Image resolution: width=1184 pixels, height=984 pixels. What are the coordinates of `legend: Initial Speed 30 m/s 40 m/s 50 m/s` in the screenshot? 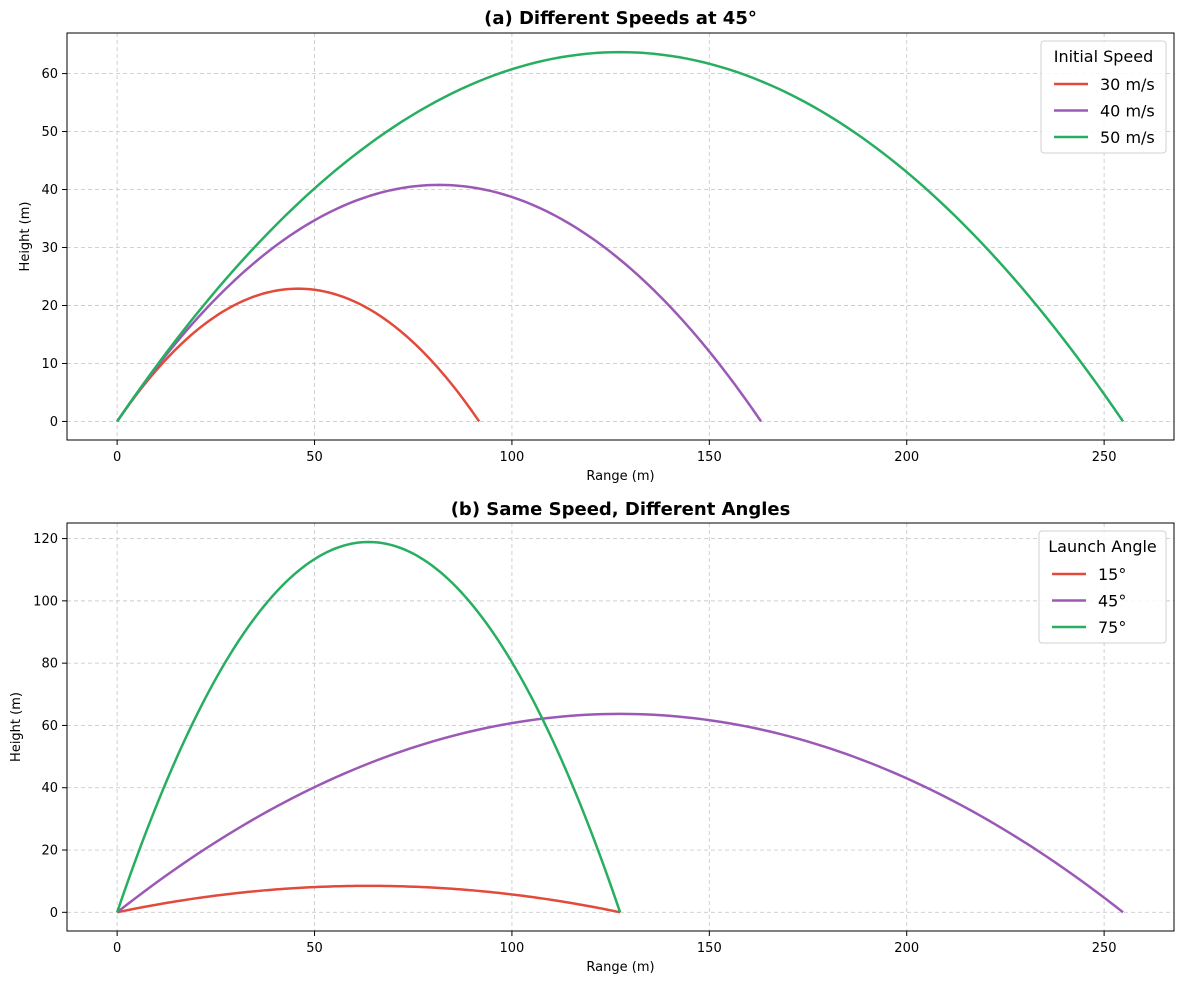 It's located at (1103, 97).